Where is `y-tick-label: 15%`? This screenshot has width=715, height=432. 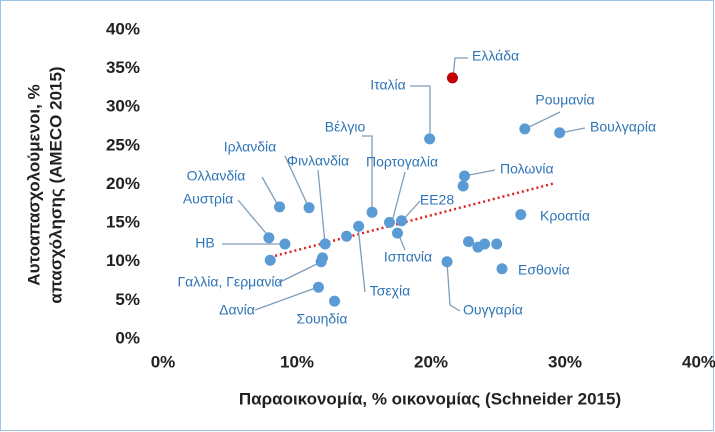
y-tick-label: 15% is located at coordinates (123, 222).